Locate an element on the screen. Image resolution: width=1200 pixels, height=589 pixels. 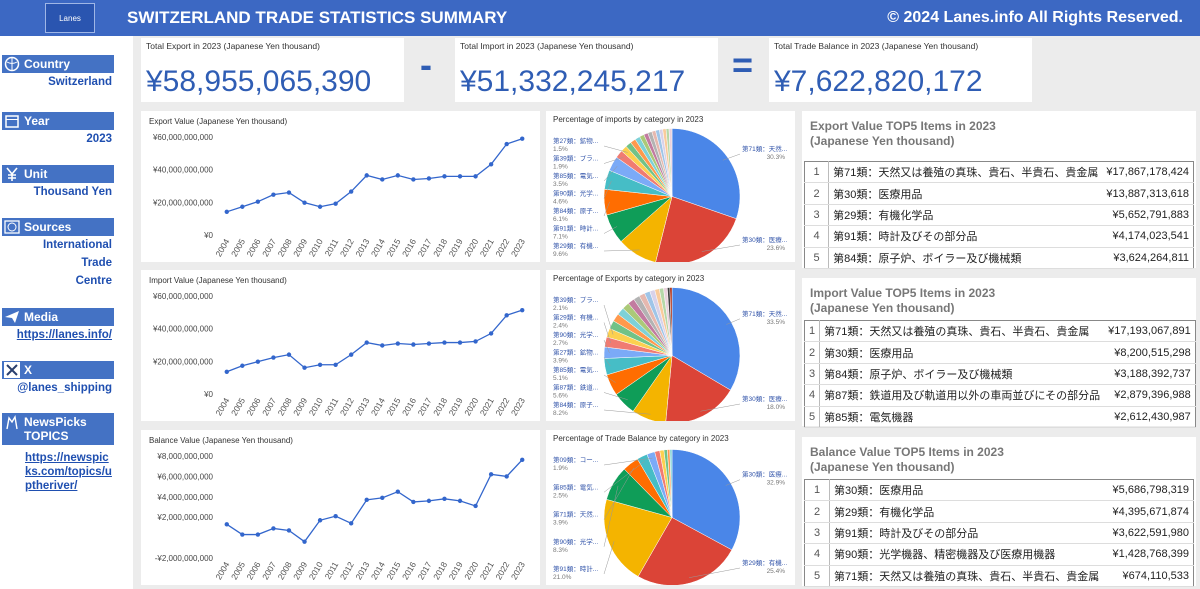
sidebar-label-bar: Unit is located at coordinates (58, 174).